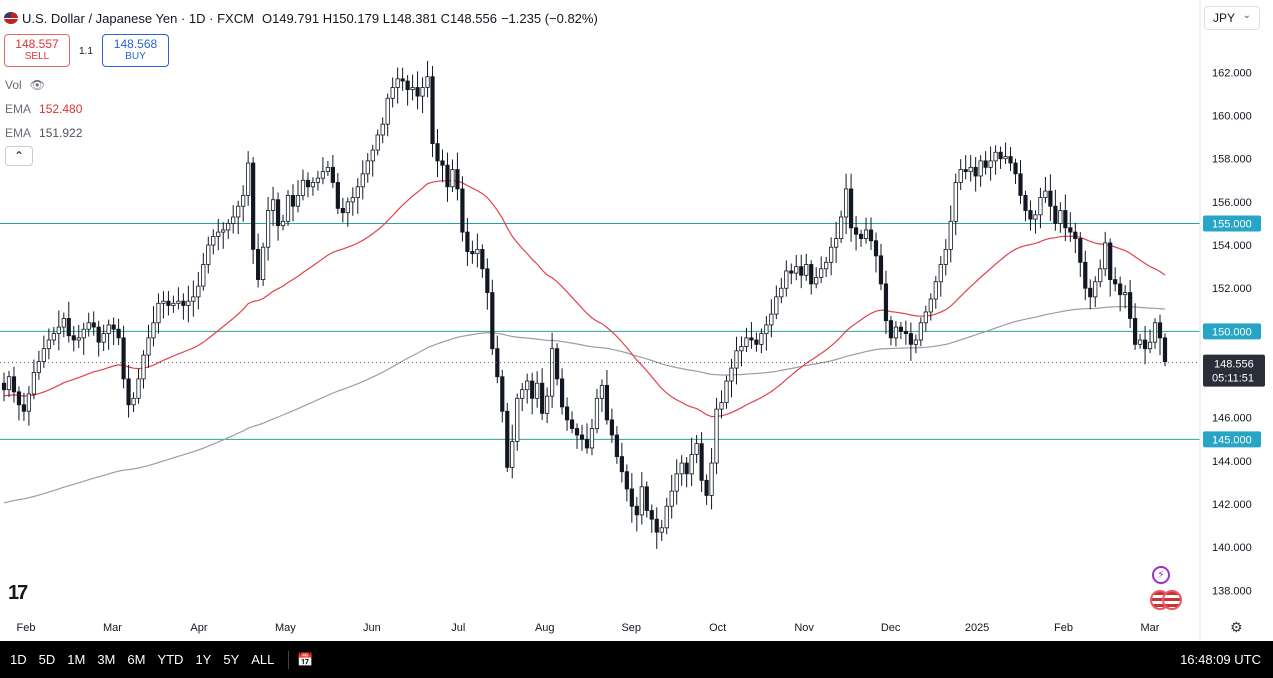 Image resolution: width=1273 pixels, height=678 pixels. I want to click on symbol-name: U.S. Dollar / Japanese Yen · 1D · FXCM, so click(138, 18).